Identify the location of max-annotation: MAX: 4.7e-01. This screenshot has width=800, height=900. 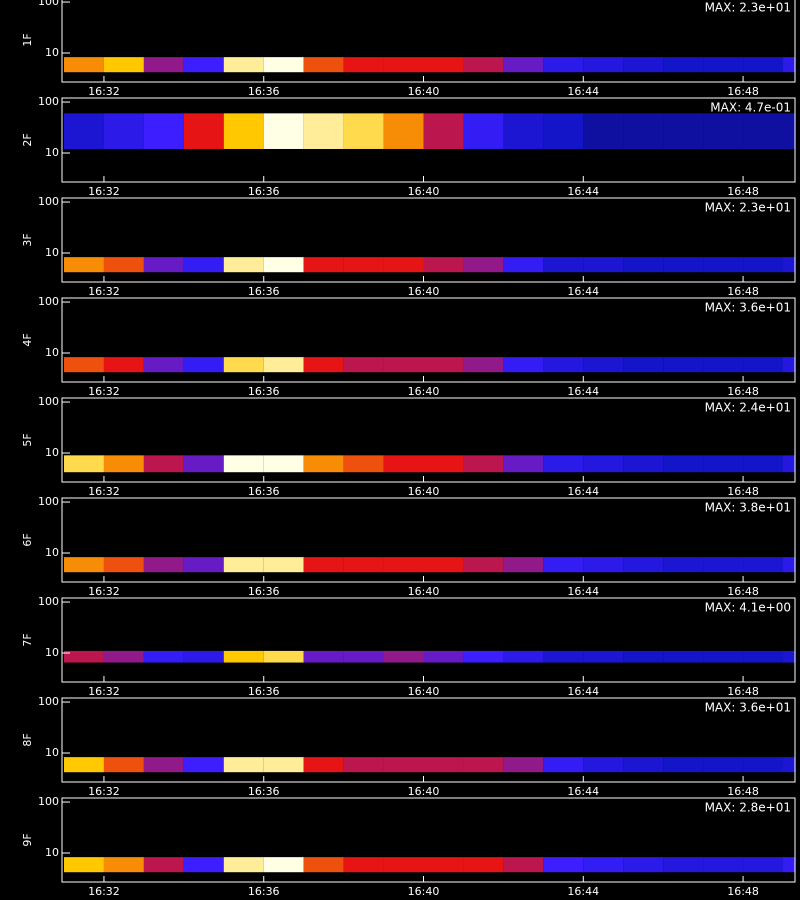
(750, 108).